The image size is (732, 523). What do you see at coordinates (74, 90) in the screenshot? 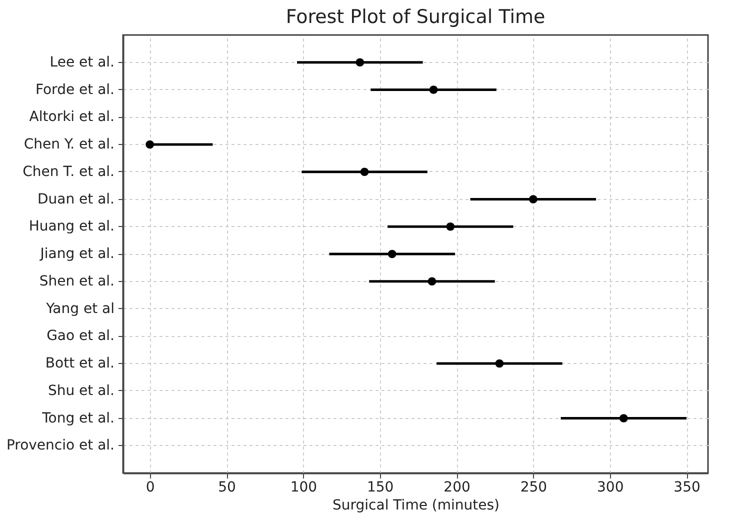
I see `y-tick-label: Forde et al.` at bounding box center [74, 90].